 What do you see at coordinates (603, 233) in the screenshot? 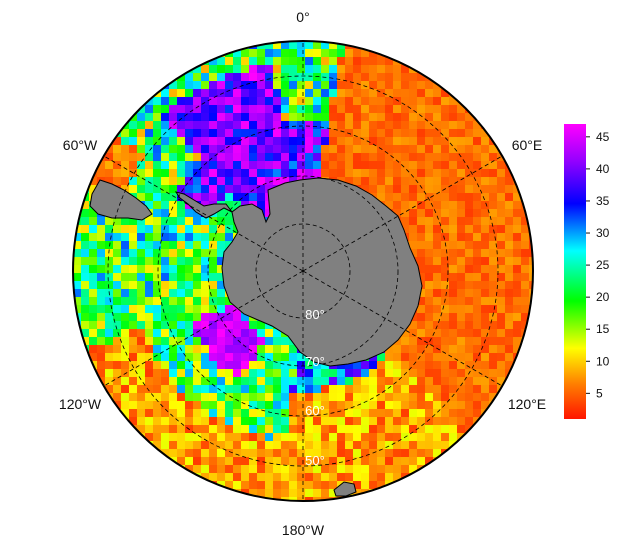
I see `colorbar-tick-label: 30` at bounding box center [603, 233].